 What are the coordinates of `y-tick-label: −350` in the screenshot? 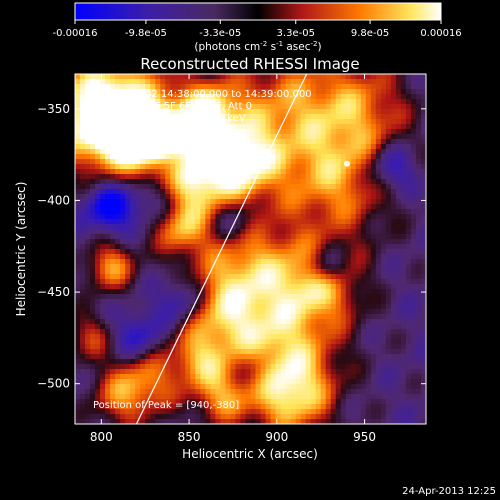 It's located at (53, 109).